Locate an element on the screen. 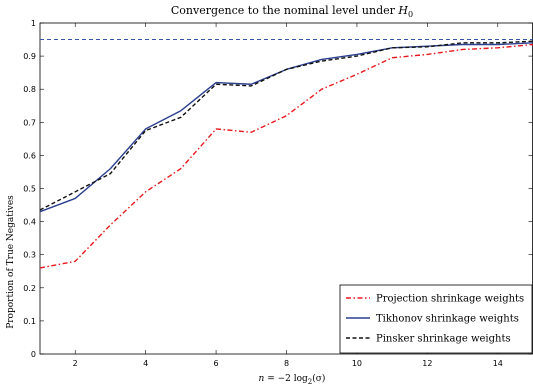  y-tick-label: 0.3 is located at coordinates (29, 255).